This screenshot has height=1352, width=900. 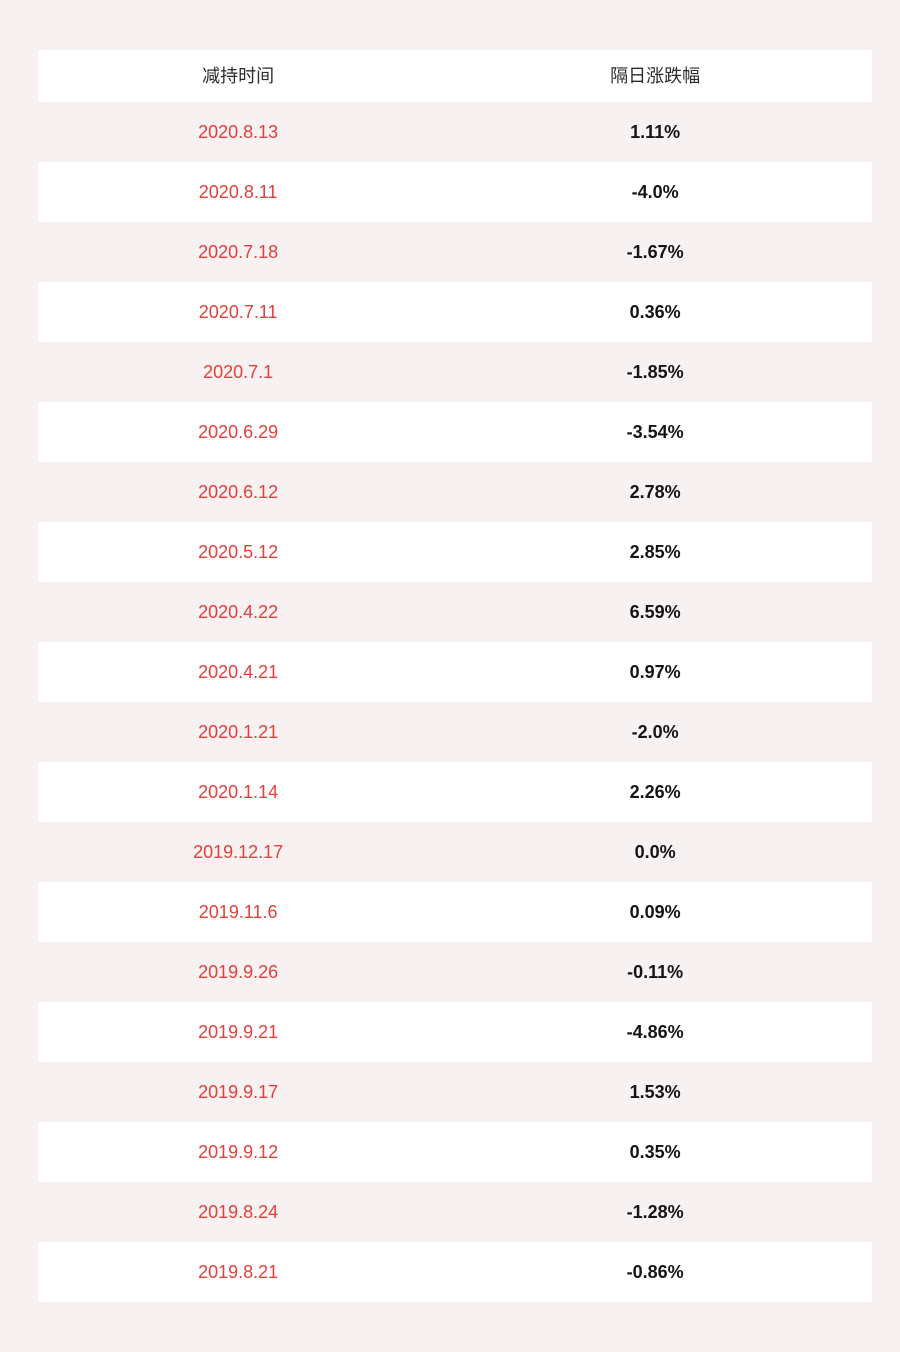 What do you see at coordinates (455, 792) in the screenshot?
I see `table-row: 2020.1.14 2.26%` at bounding box center [455, 792].